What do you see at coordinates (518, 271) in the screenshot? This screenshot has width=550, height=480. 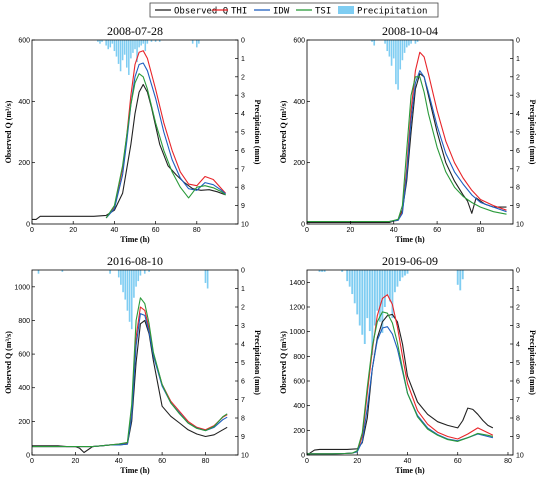 I see `y2-tick-label: 0` at bounding box center [518, 271].